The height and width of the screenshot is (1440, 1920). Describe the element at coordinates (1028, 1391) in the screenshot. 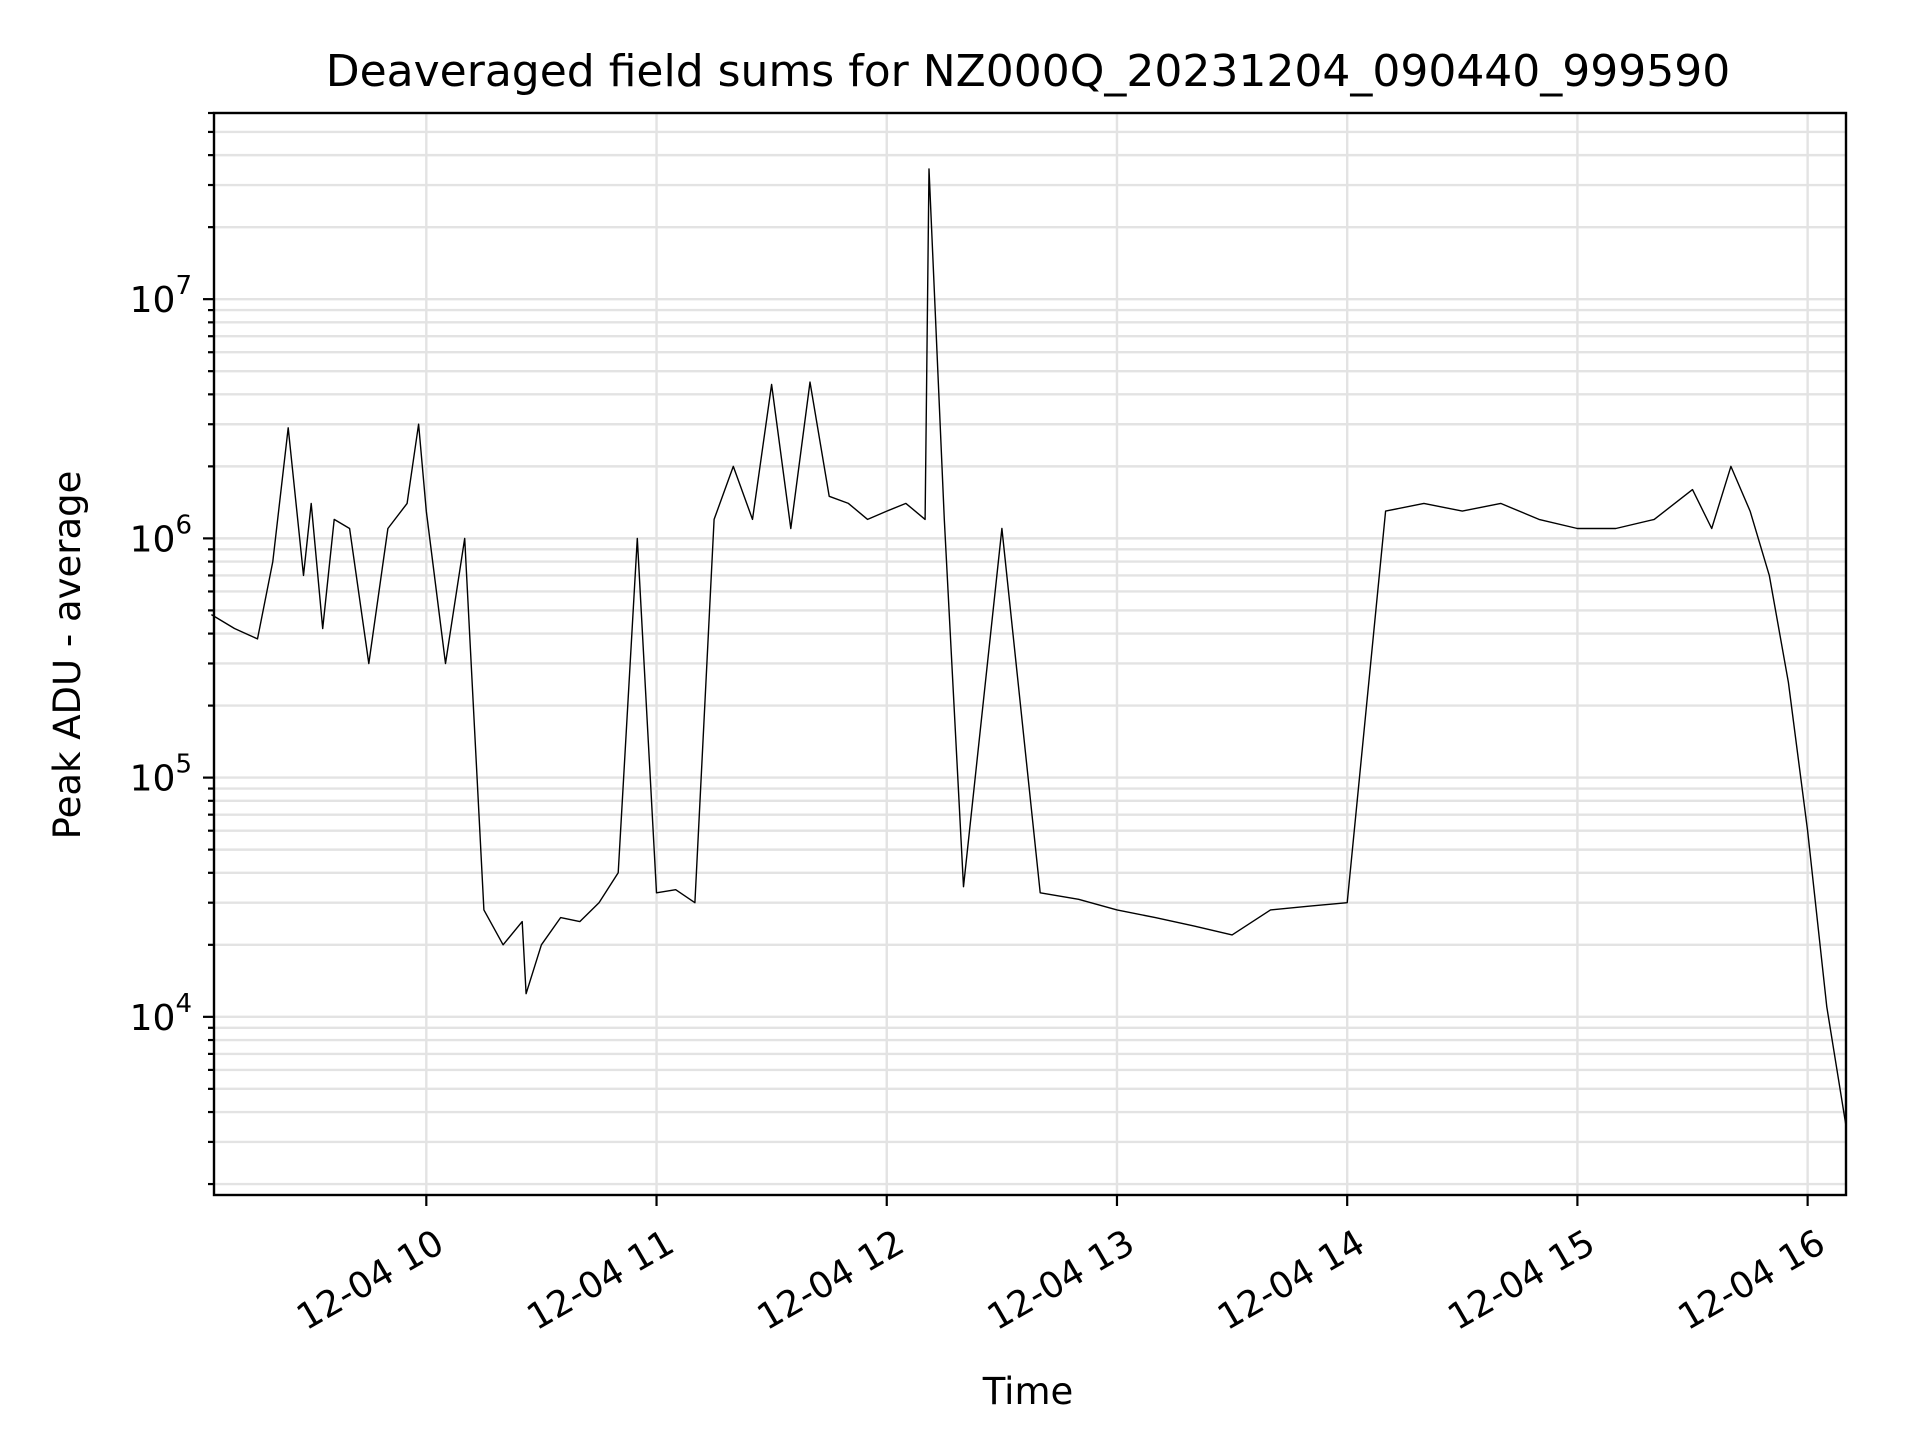

I see `x-axis-label: Time` at that location.